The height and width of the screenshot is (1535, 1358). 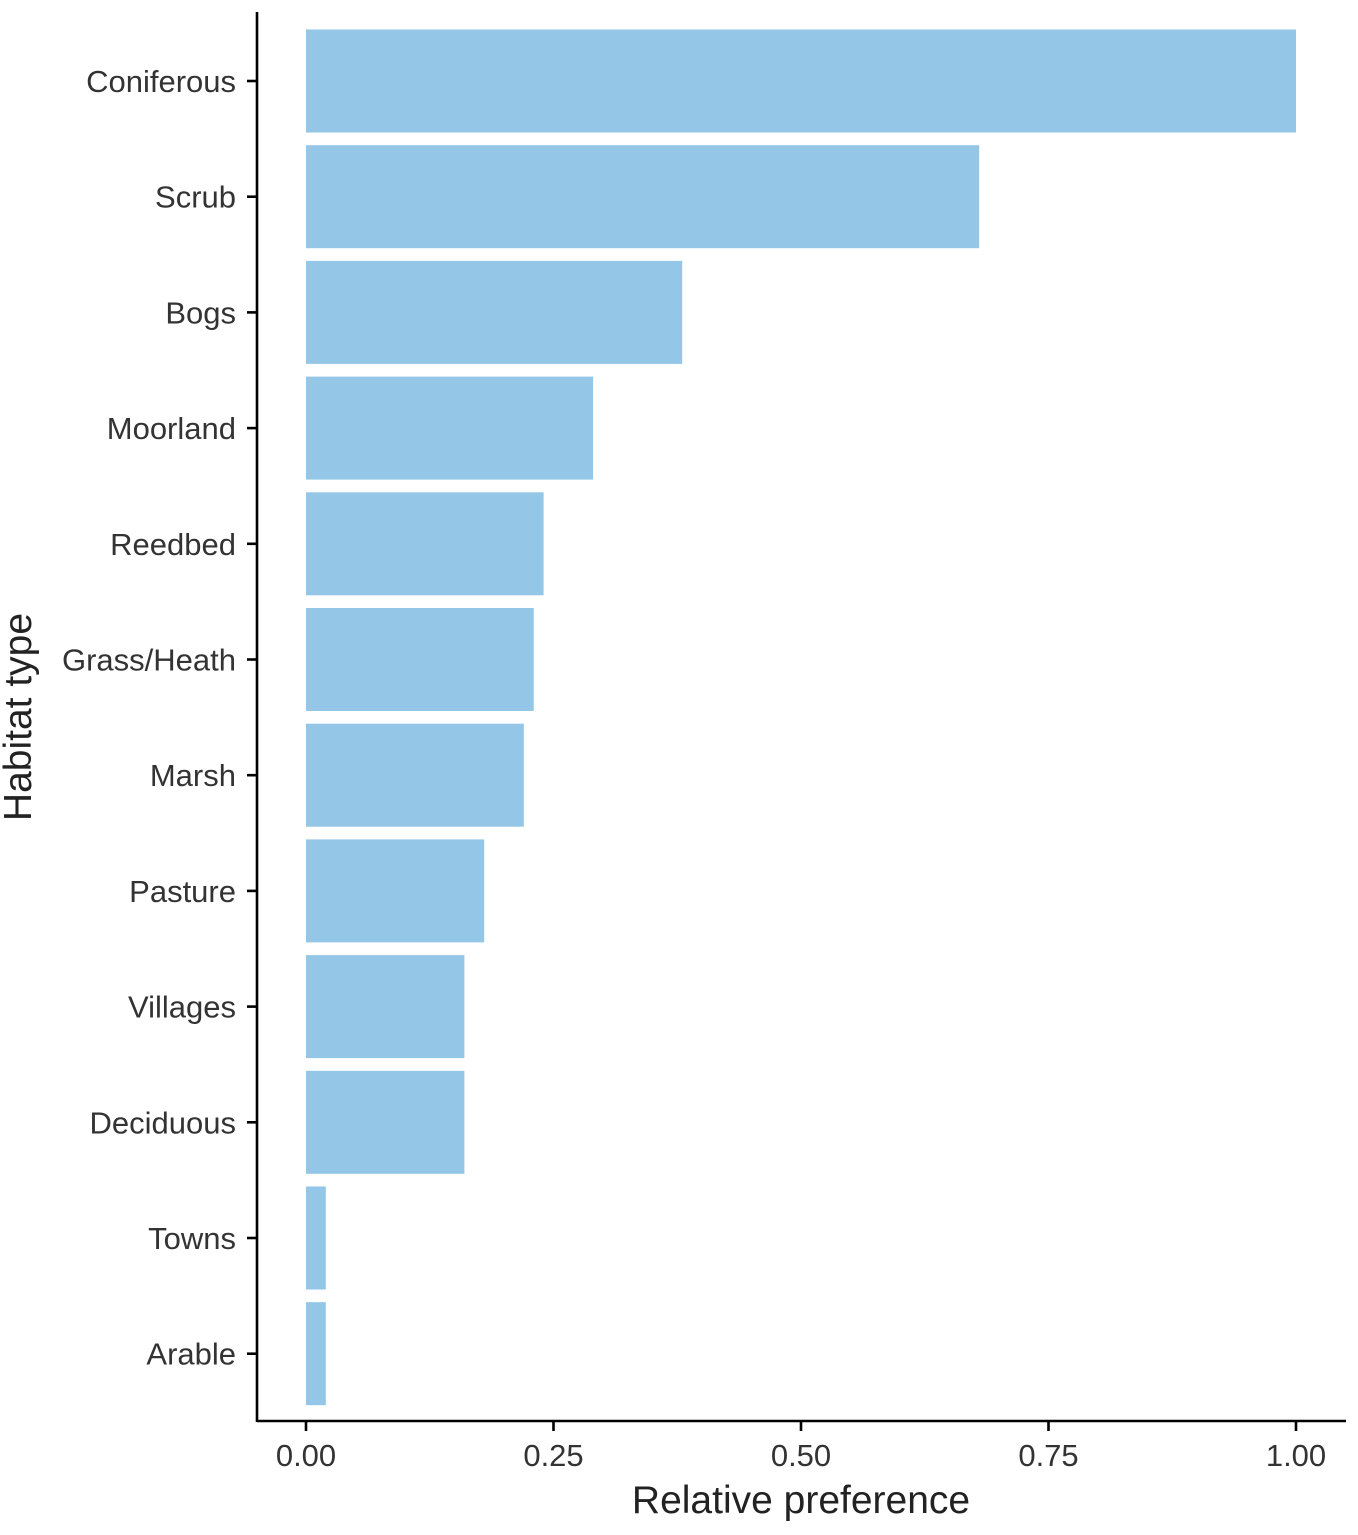 I want to click on y-tick-label: Bogs, so click(x=200, y=312).